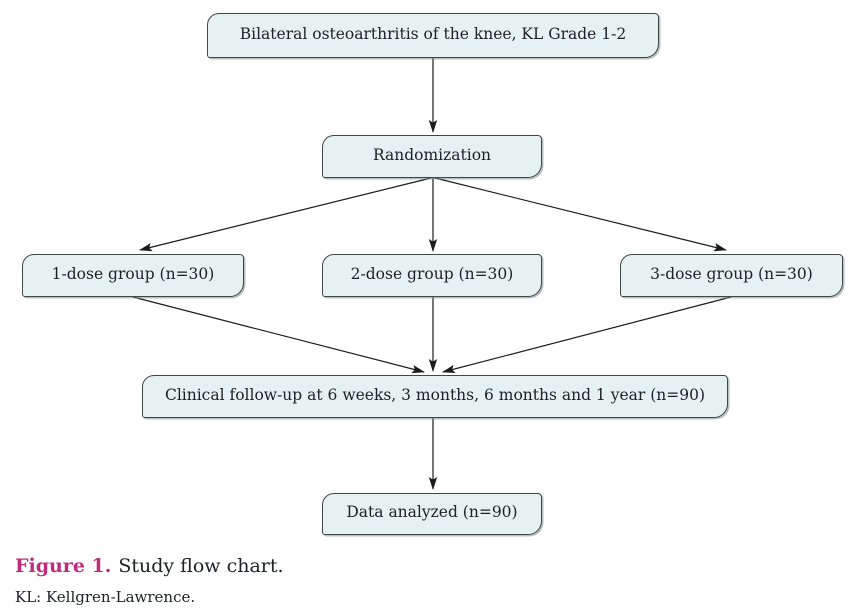  What do you see at coordinates (201, 566) in the screenshot?
I see `figure-caption-text: Study flow chart.` at bounding box center [201, 566].